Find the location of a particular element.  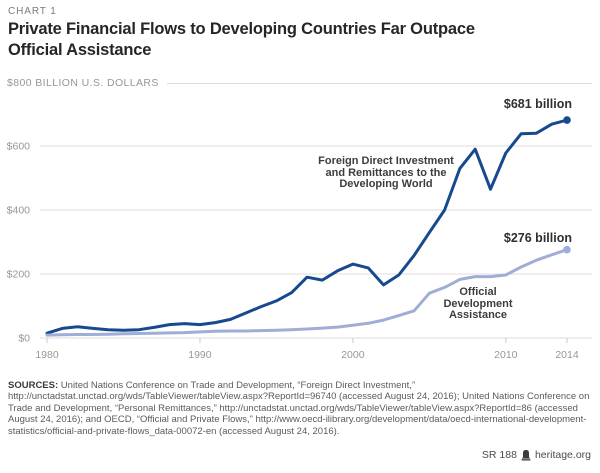

y-tick-label: $400 is located at coordinates (19, 211).